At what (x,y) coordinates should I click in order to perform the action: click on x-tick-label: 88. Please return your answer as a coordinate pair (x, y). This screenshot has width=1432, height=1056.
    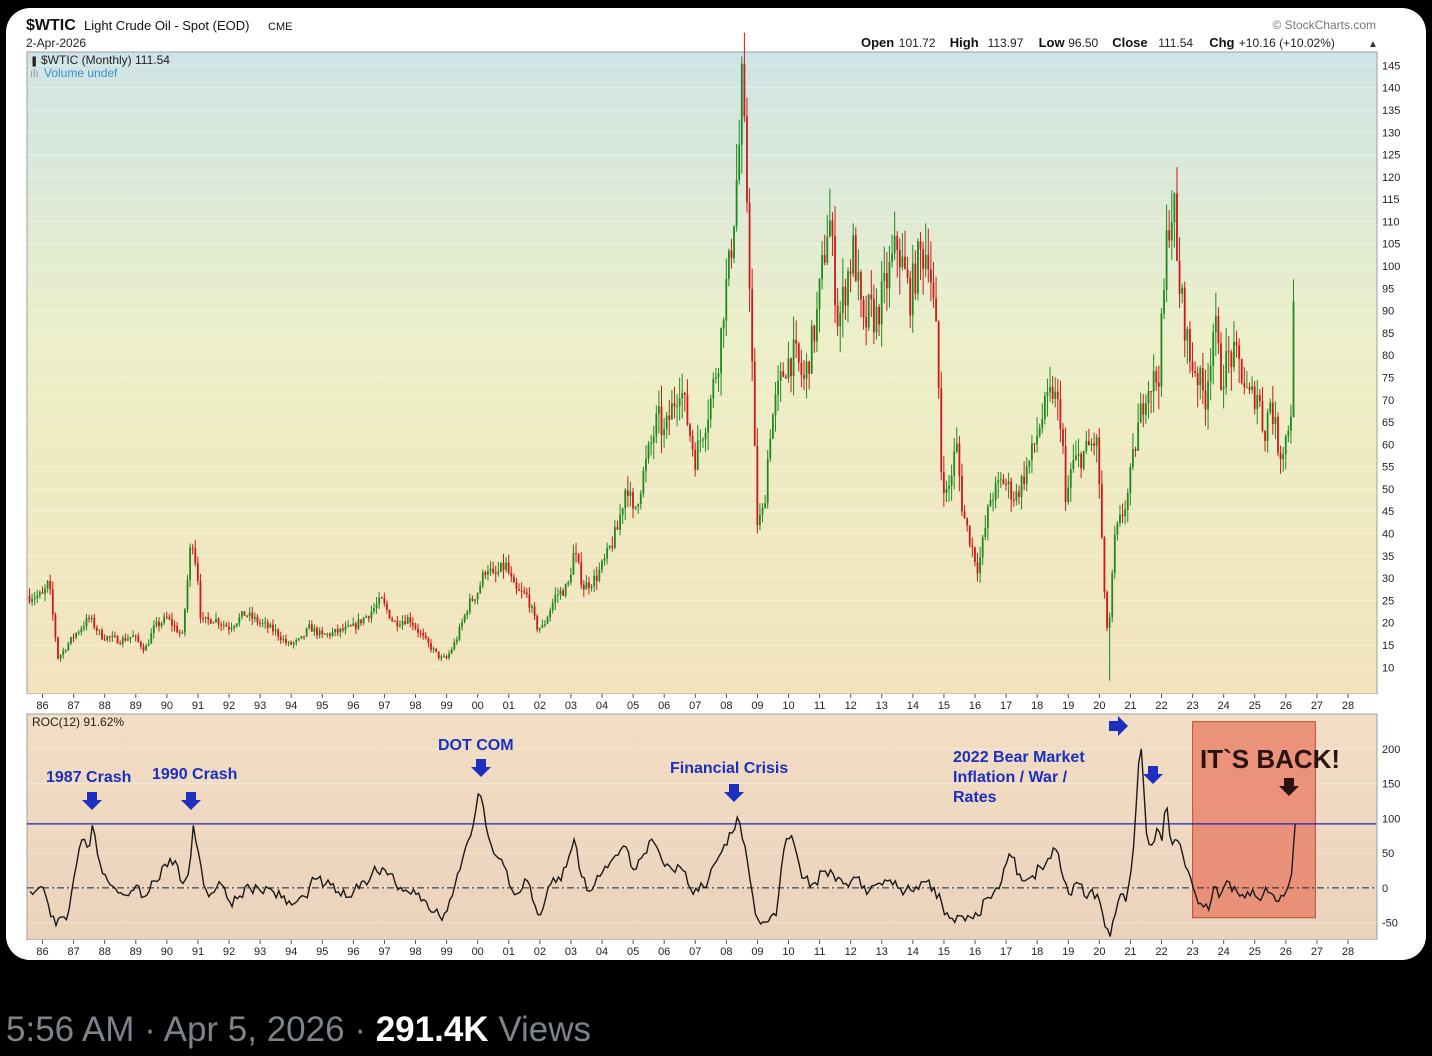
    Looking at the image, I should click on (105, 706).